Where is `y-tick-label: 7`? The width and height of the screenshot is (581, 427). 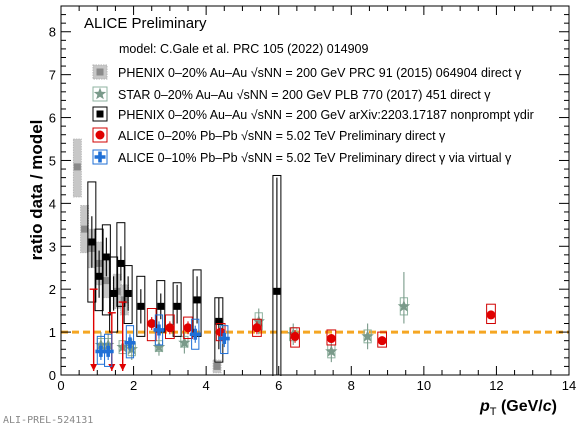 y-tick-label: 7 is located at coordinates (52, 75).